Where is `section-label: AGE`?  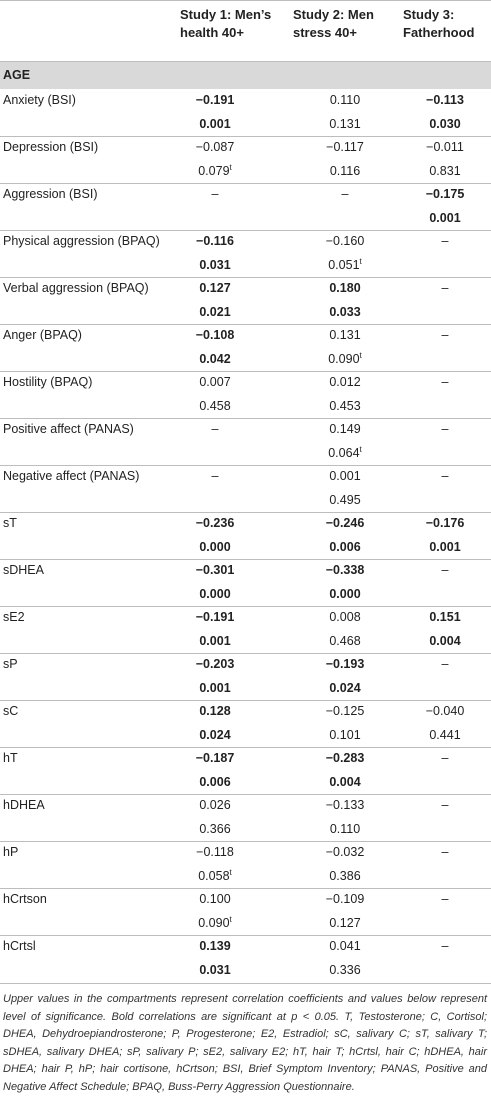 section-label: AGE is located at coordinates (17, 75).